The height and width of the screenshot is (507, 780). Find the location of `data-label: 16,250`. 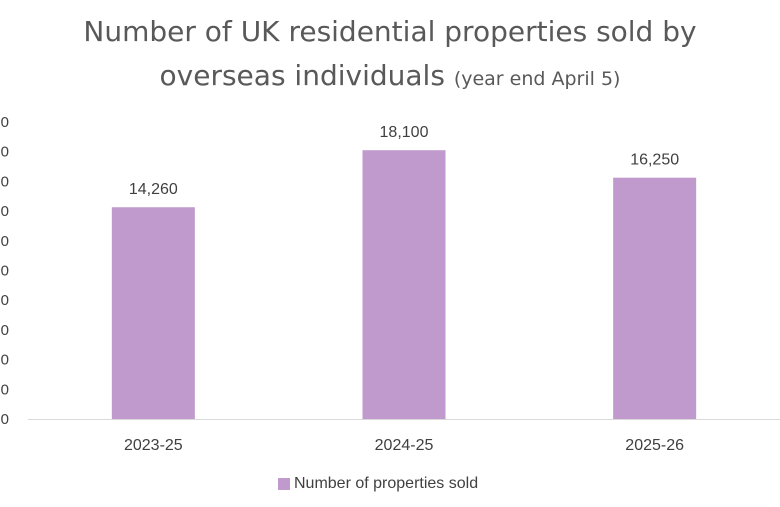

data-label: 16,250 is located at coordinates (654, 160).